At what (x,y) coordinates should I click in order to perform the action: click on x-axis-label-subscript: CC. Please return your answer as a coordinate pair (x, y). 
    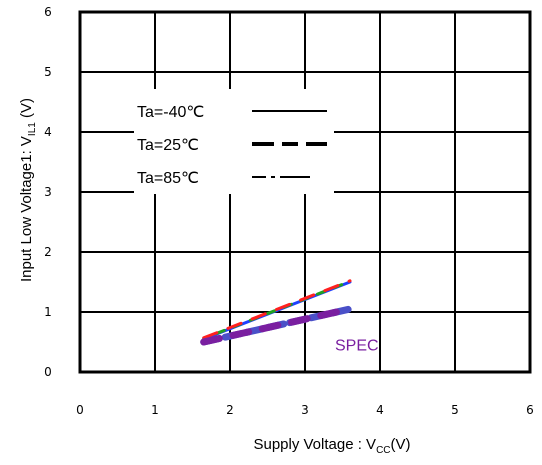
    Looking at the image, I should click on (383, 450).